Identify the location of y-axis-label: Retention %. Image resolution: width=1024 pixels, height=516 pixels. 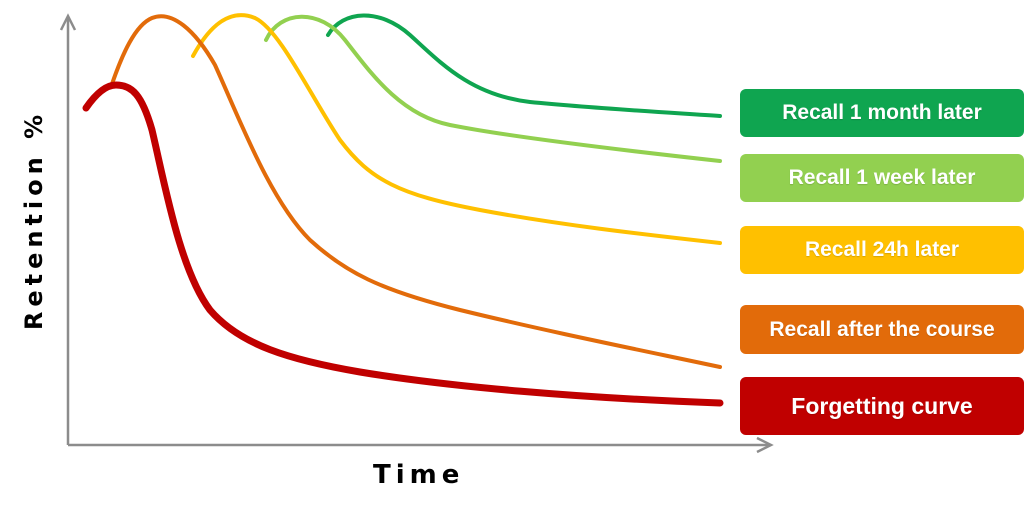
(34, 220).